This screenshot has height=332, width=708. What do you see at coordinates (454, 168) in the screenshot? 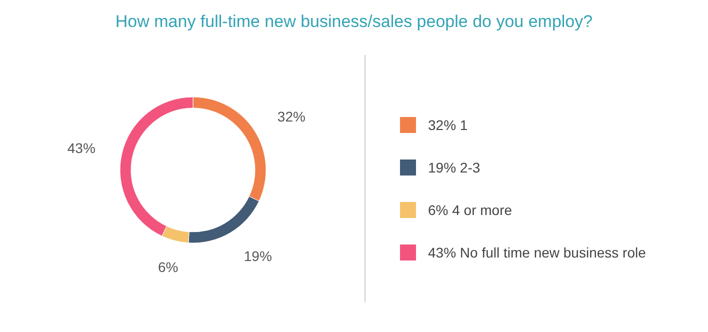
I see `legend-label: 19% 2-3` at bounding box center [454, 168].